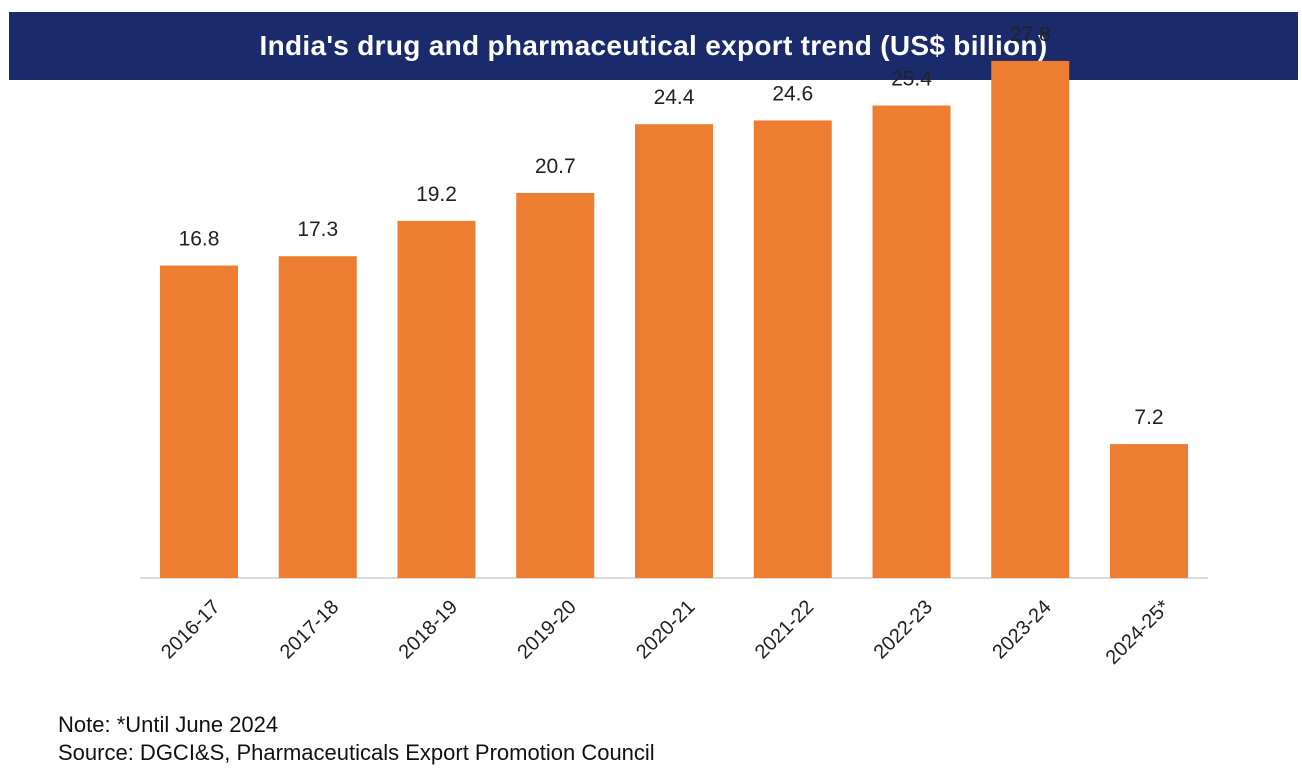 The height and width of the screenshot is (774, 1302). What do you see at coordinates (1021, 629) in the screenshot?
I see `x-tick-label-2023-24: 2023-24` at bounding box center [1021, 629].